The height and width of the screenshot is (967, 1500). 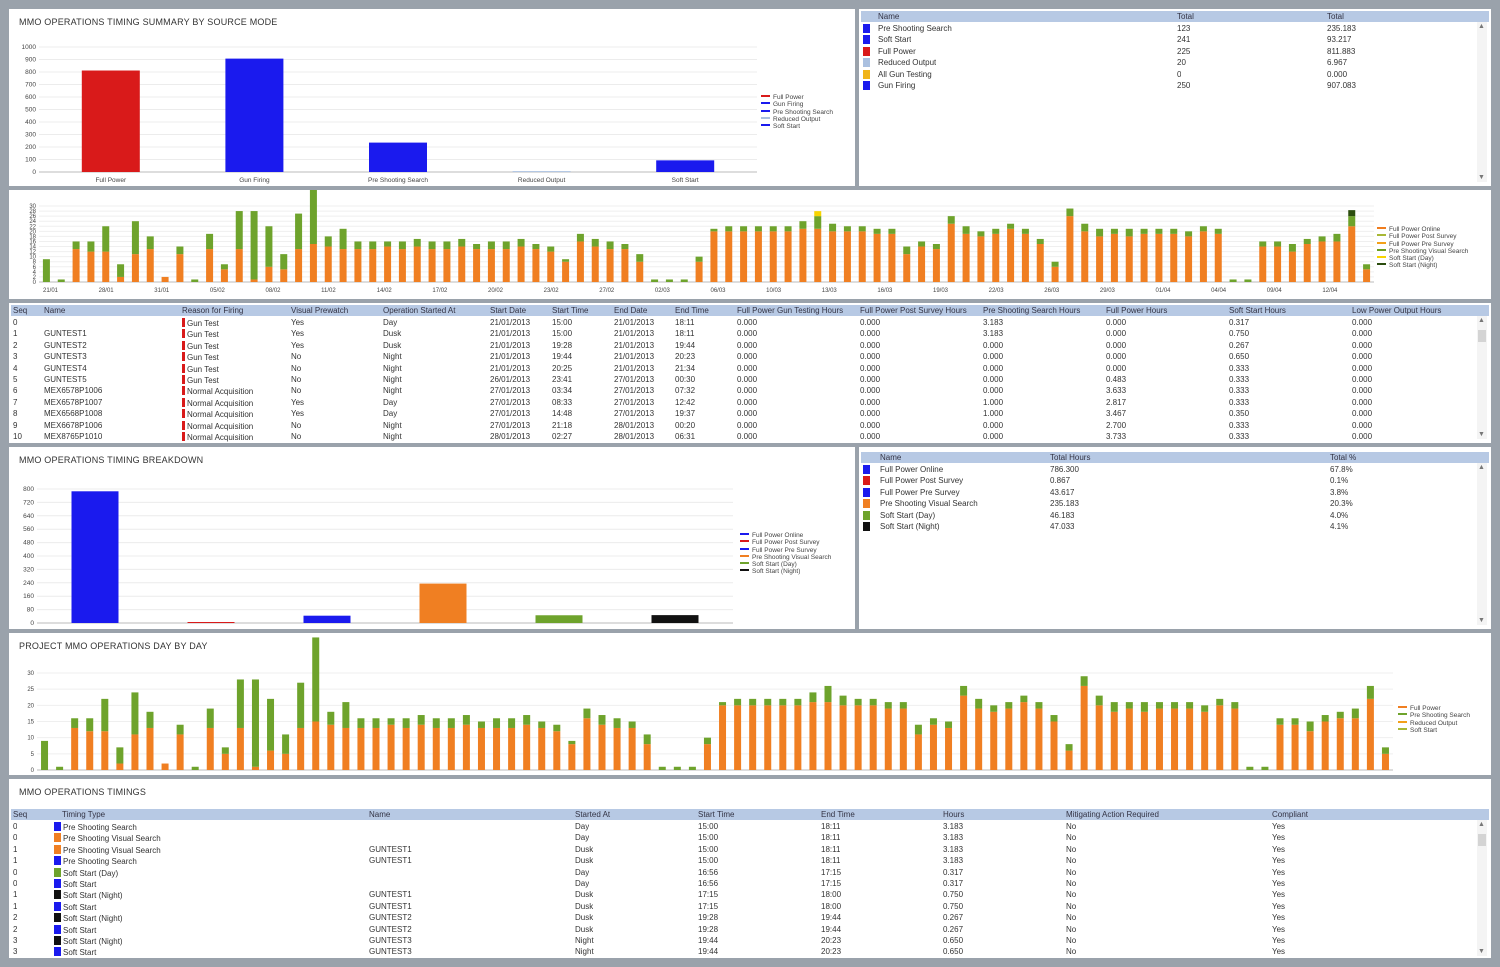 I want to click on column-header: Start Date, so click(x=508, y=310).